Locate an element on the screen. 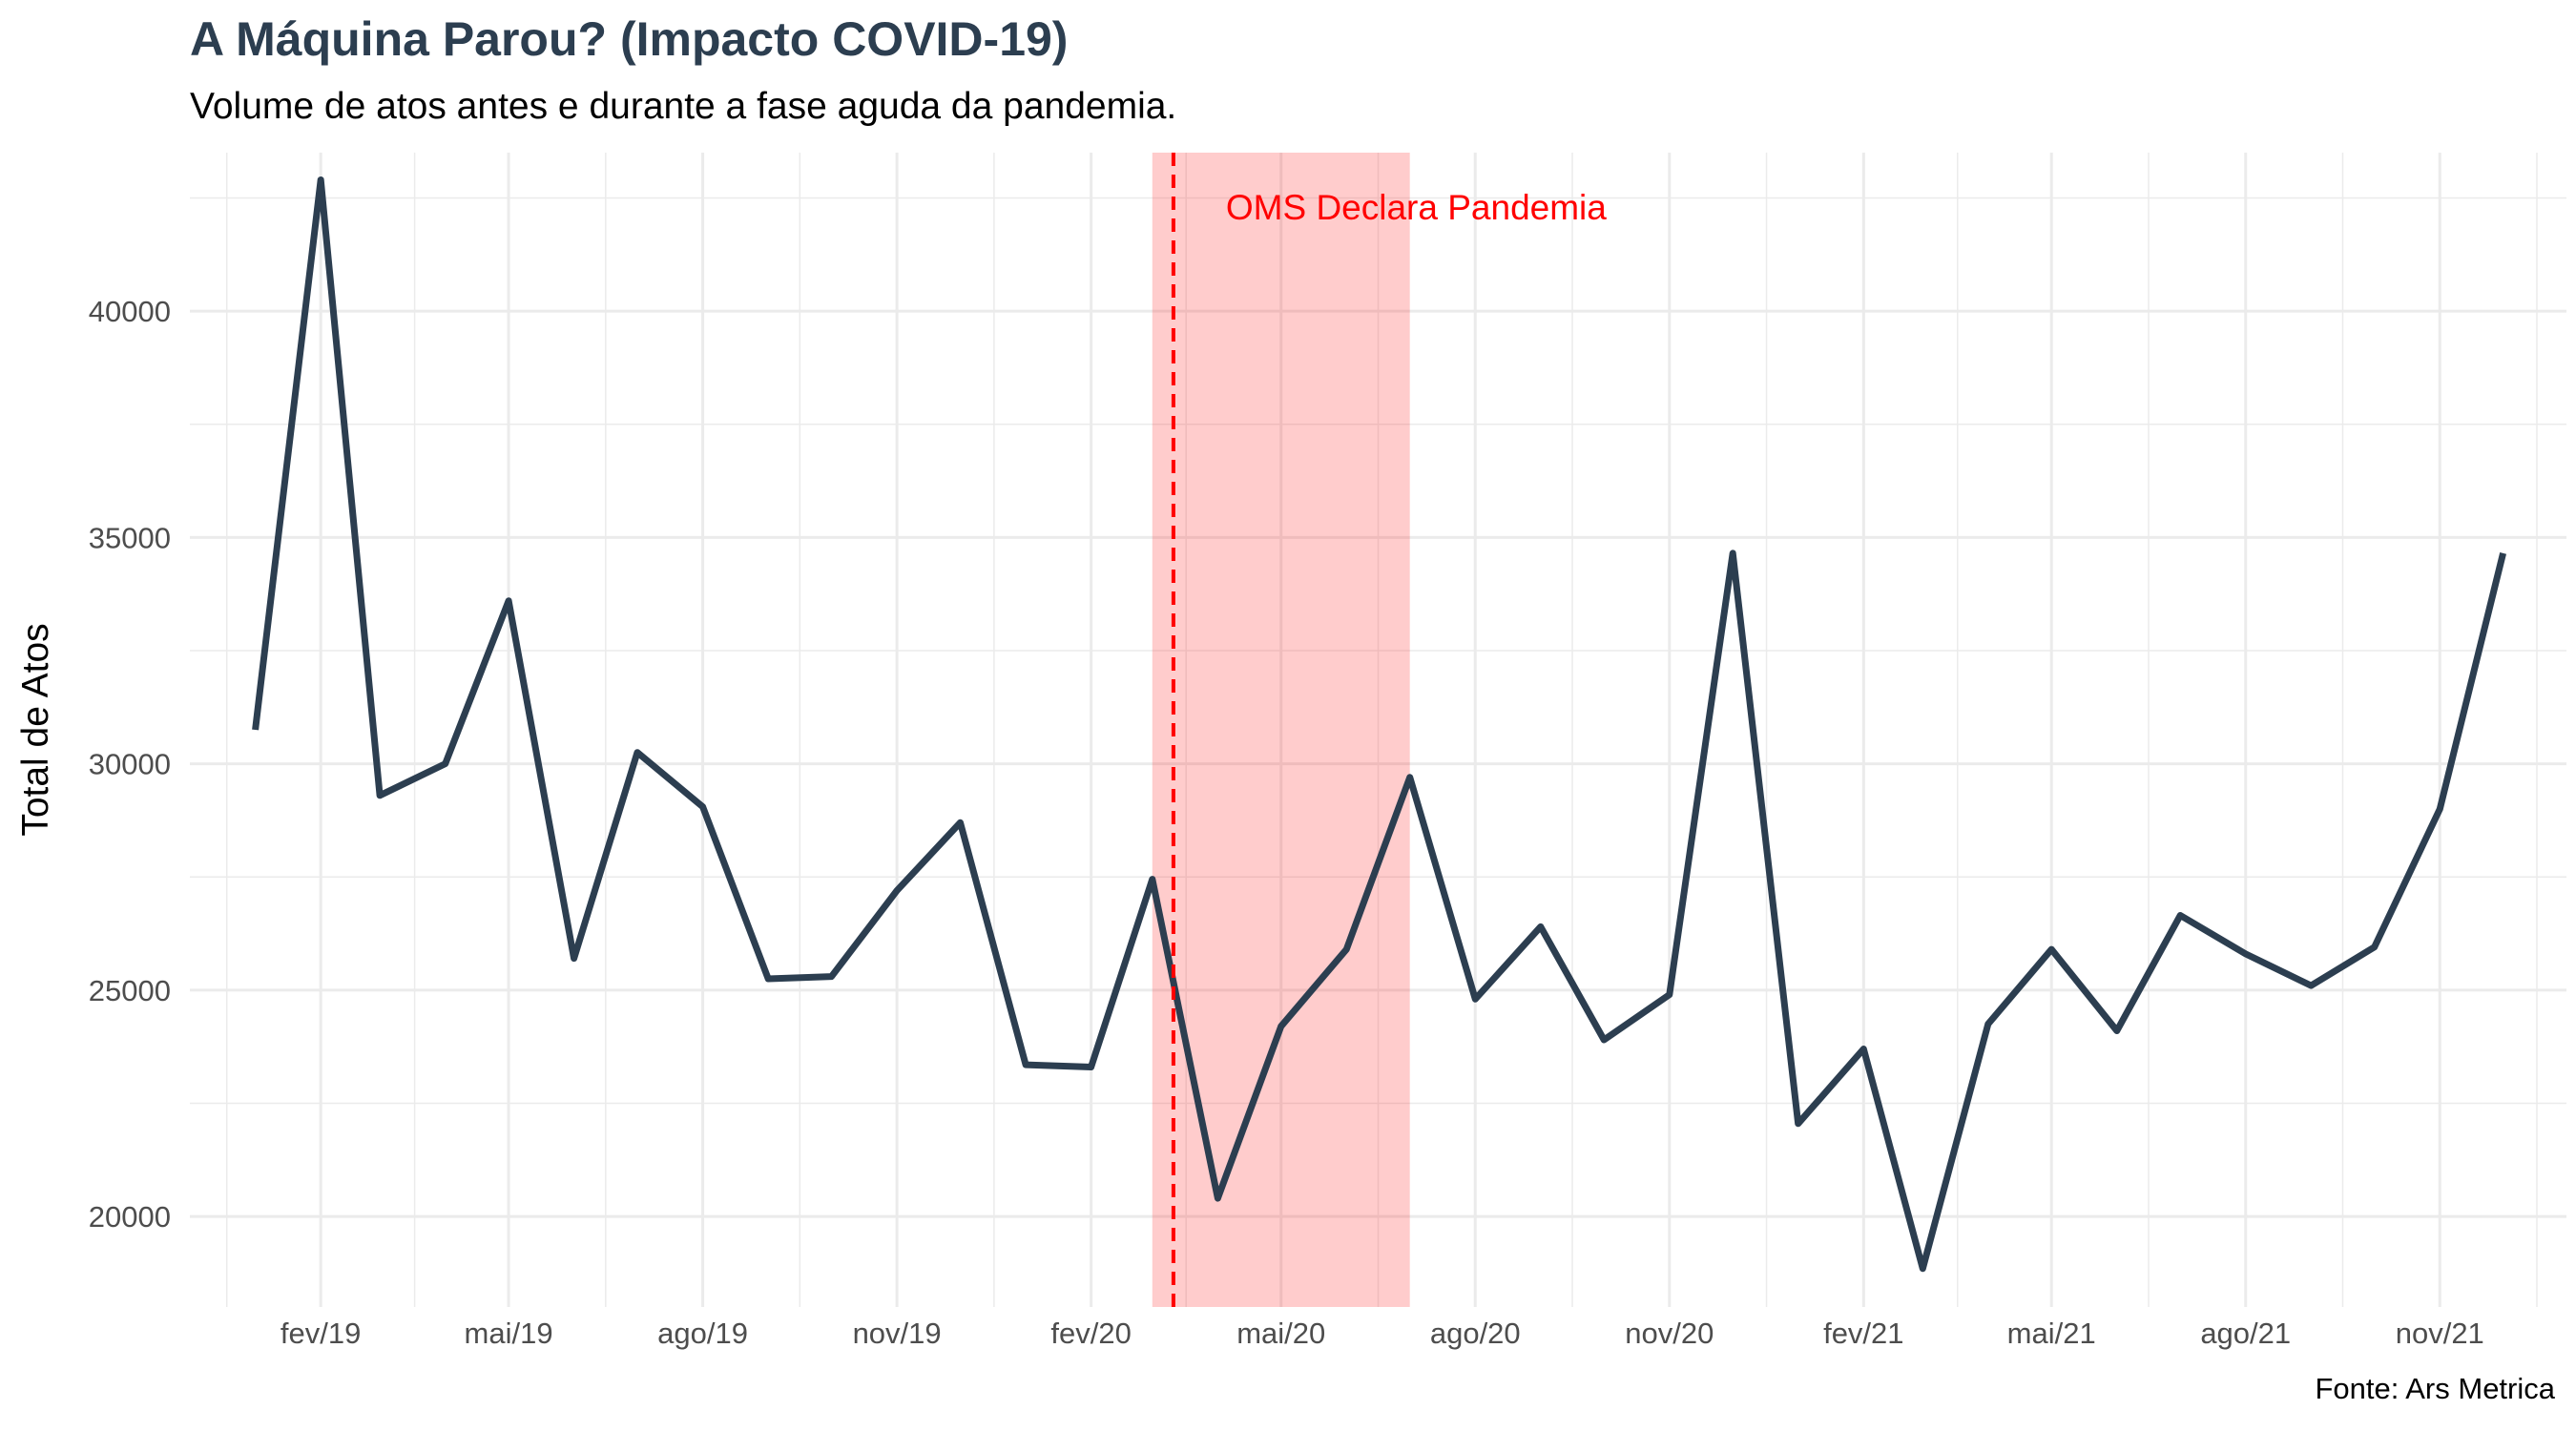 This screenshot has height=1431, width=2576. y-tick-label: 30000 is located at coordinates (130, 764).